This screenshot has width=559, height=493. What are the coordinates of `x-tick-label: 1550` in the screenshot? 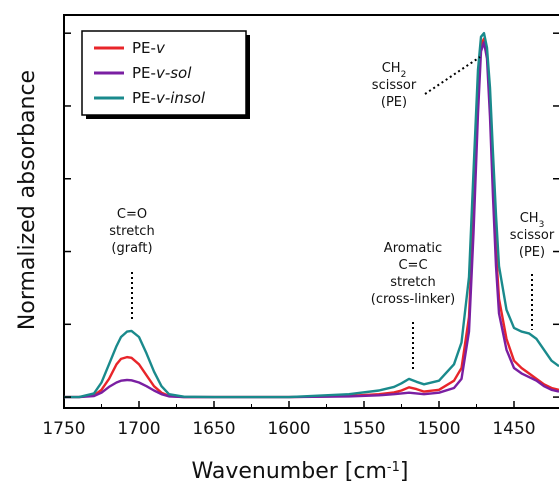 It's located at (363, 429).